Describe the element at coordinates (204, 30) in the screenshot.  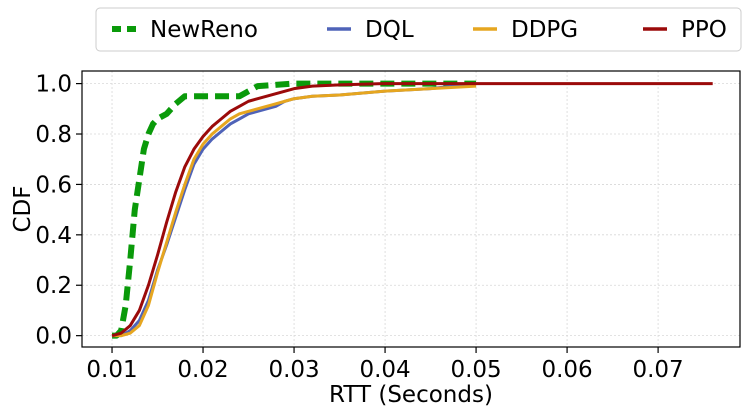
I see `legend-label-newreno: NewReno` at that location.